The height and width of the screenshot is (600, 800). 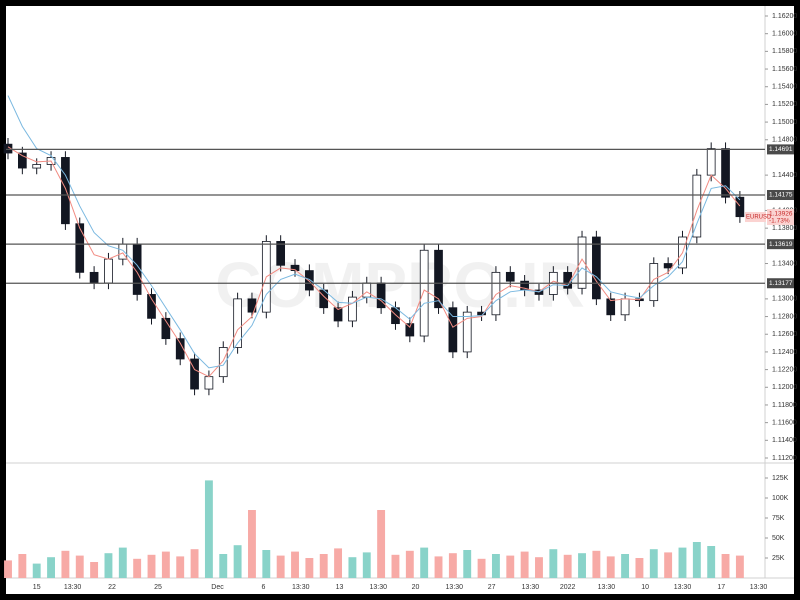 I want to click on level-label: 1.14691, so click(x=781, y=149).